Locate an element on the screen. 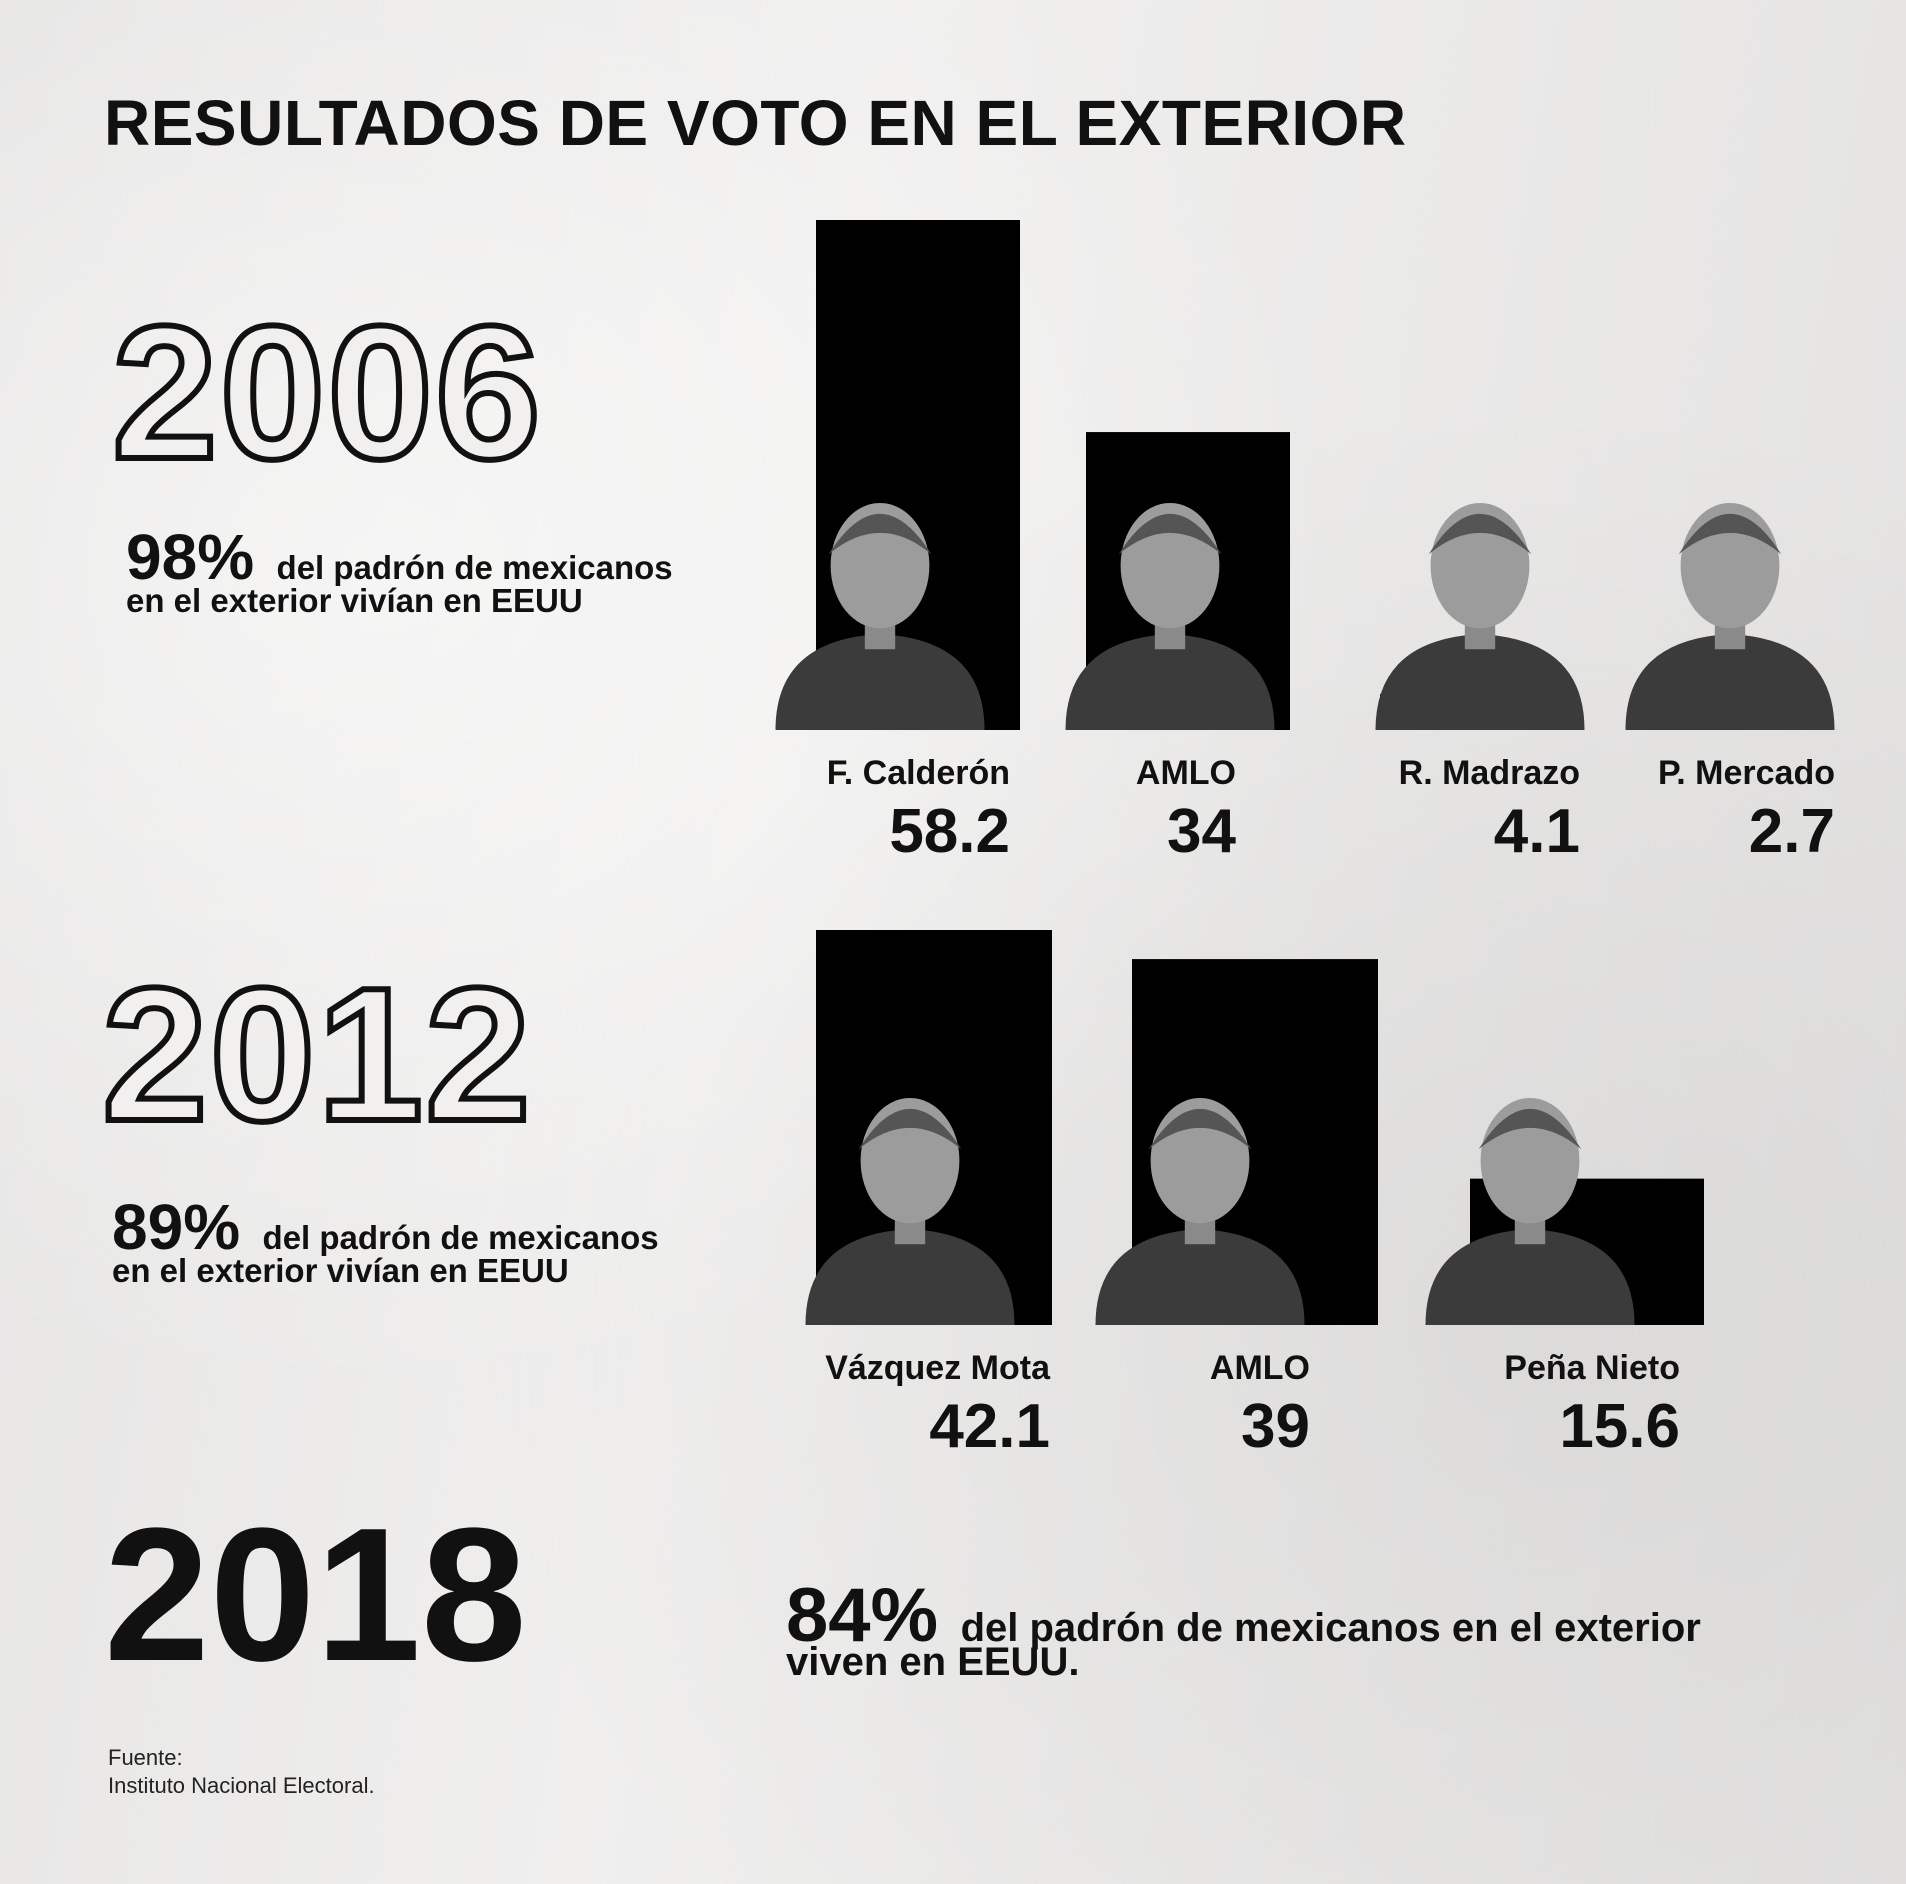  pct-text-2018-line2: viven en EEUU. is located at coordinates (933, 1662).